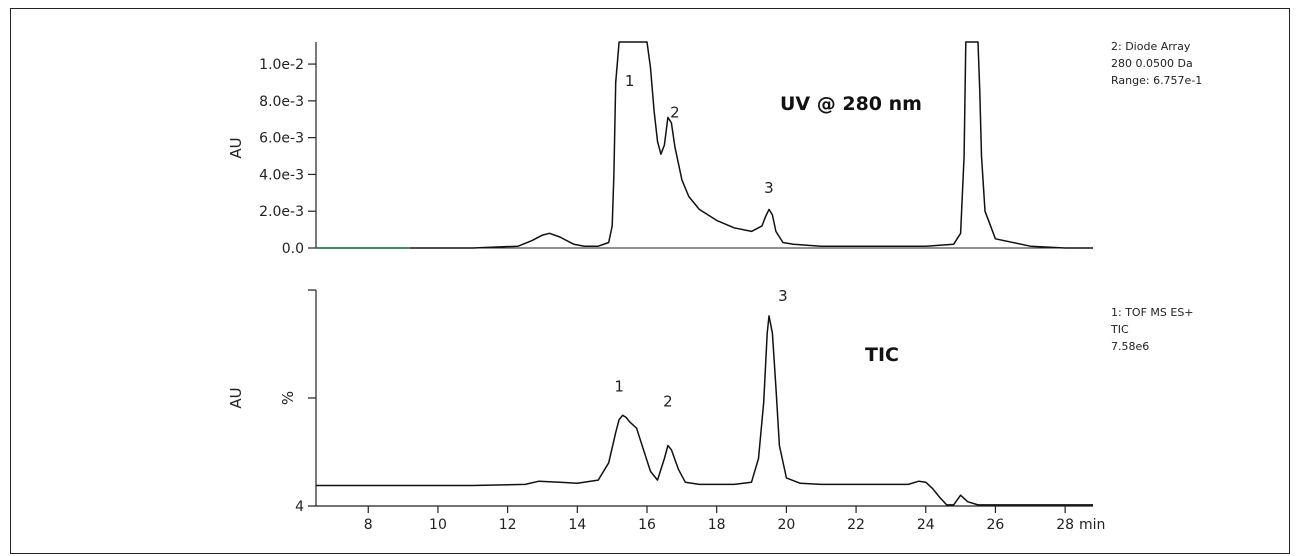 Image resolution: width=1302 pixels, height=556 pixels. Describe the element at coordinates (299, 507) in the screenshot. I see `tic-y-tick-label: 4` at that location.